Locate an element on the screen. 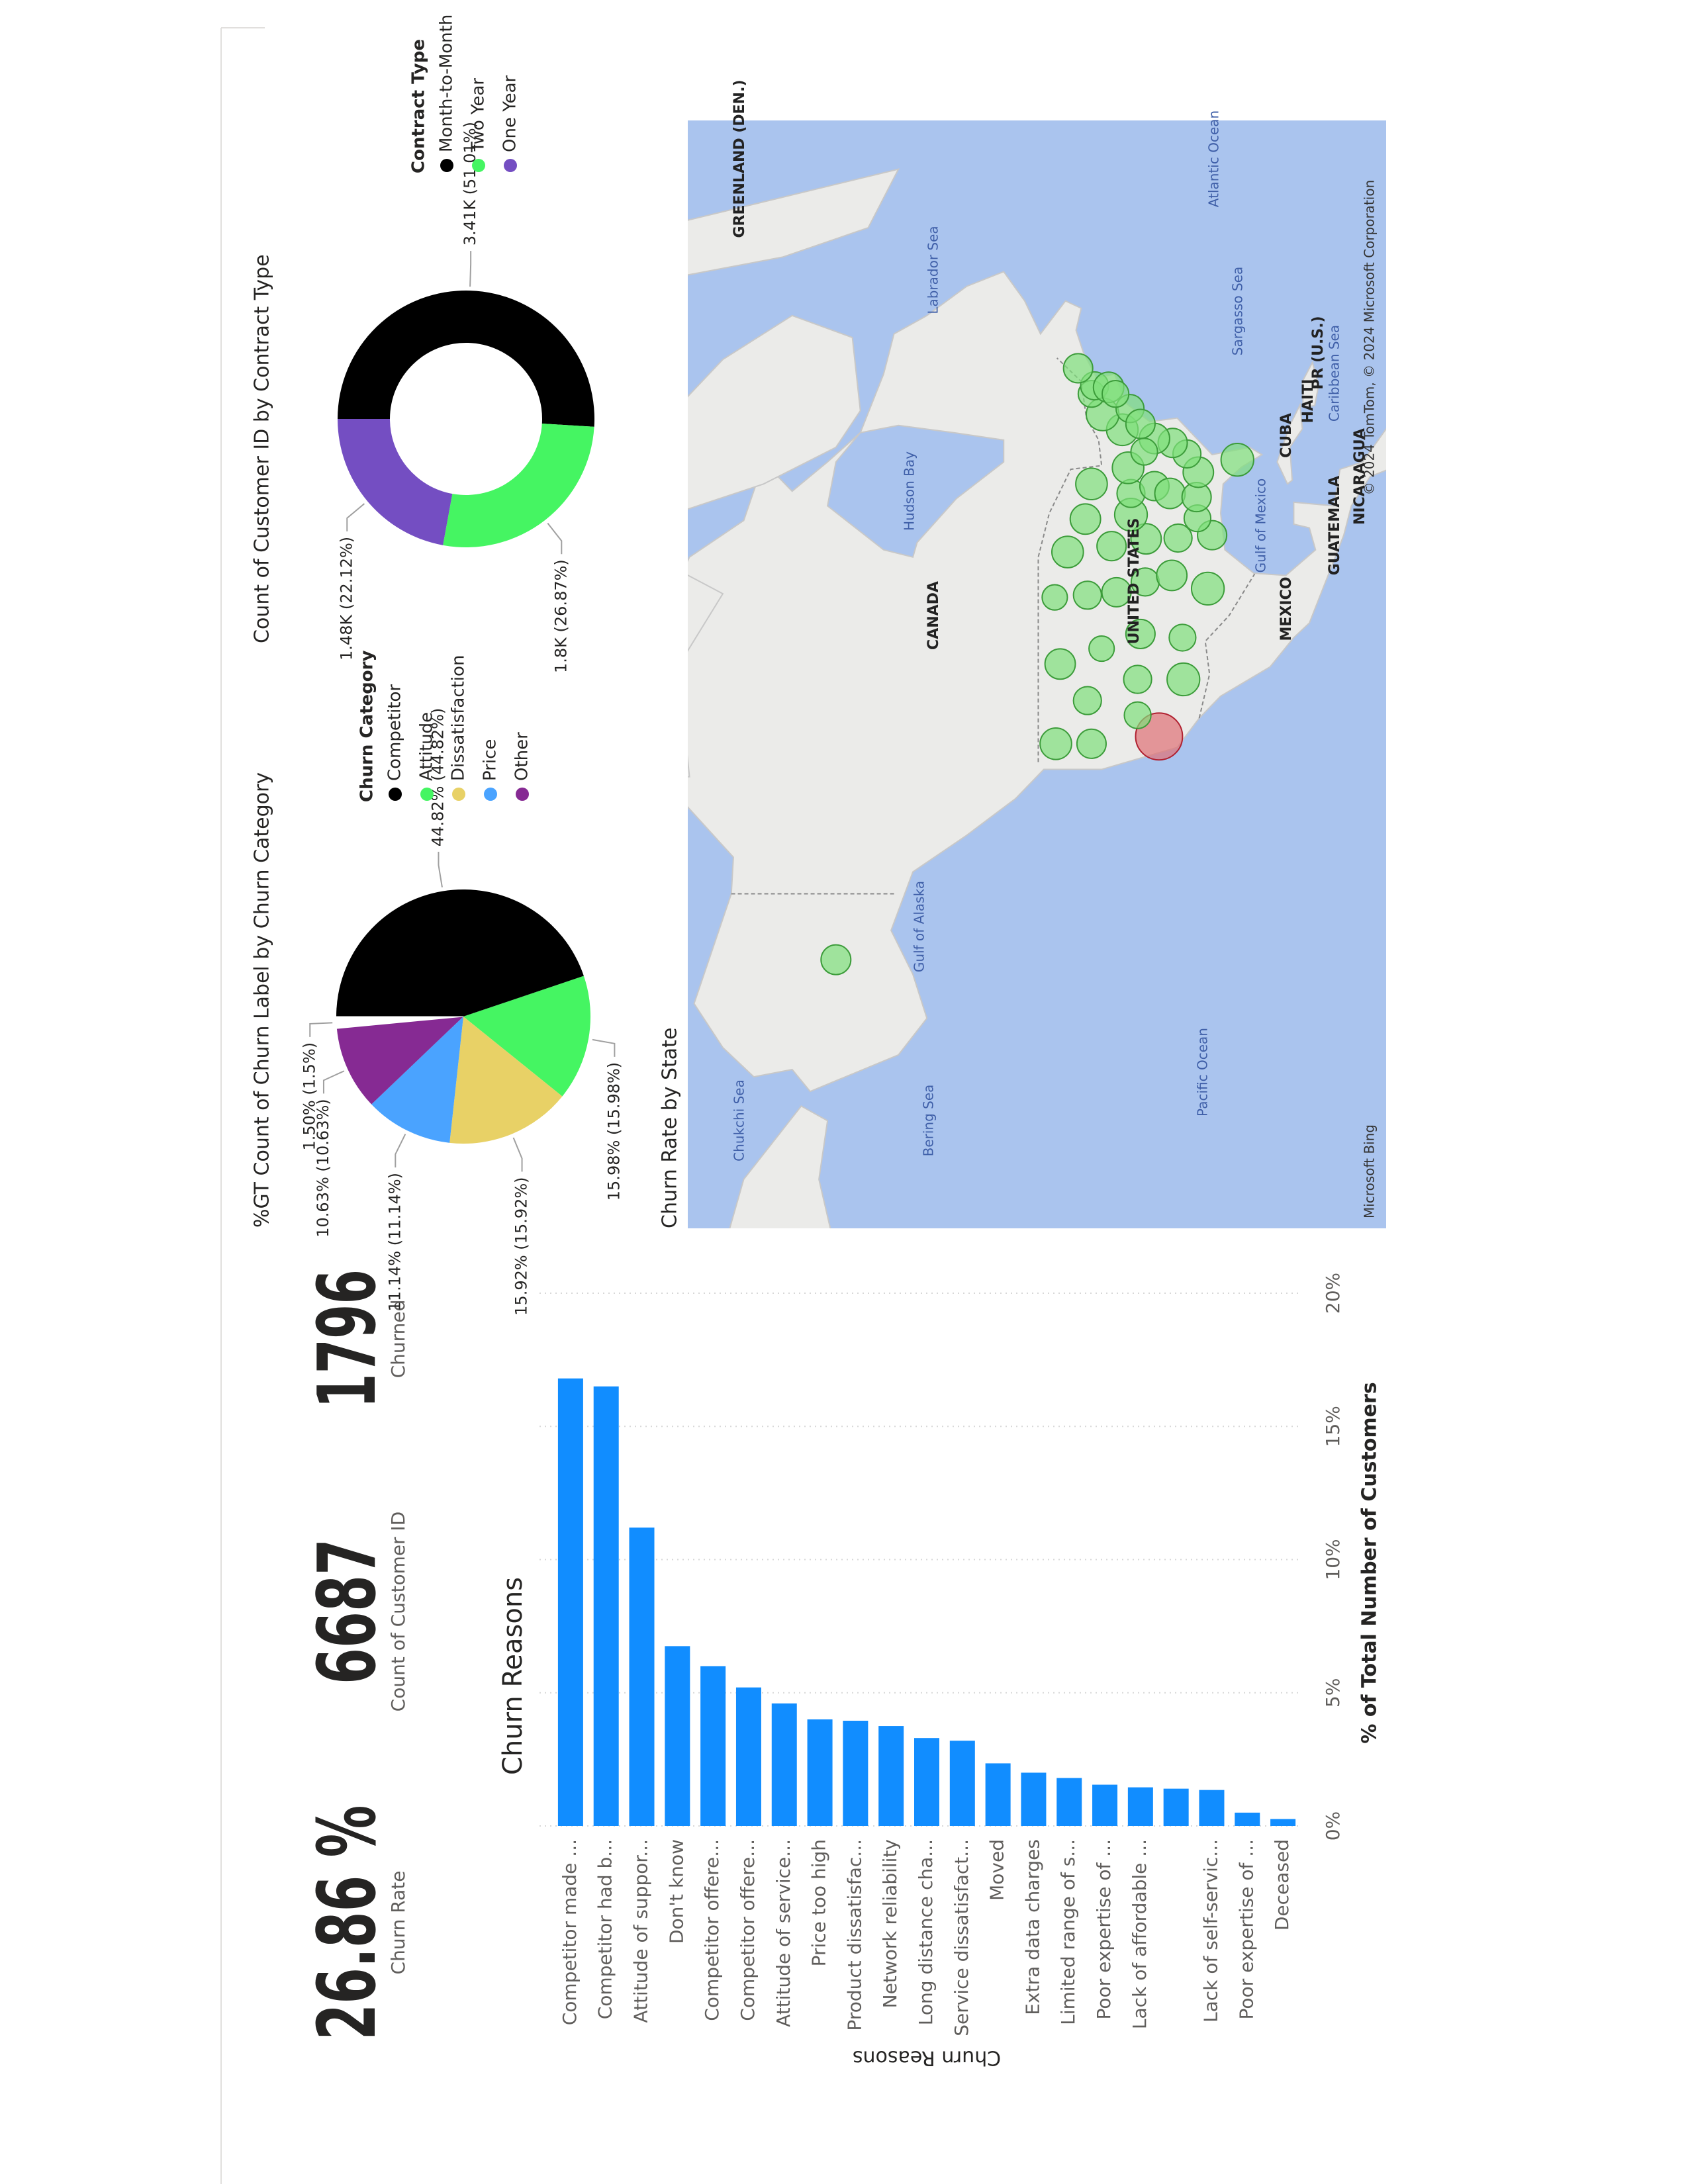  x-tick-label: 15% is located at coordinates (1333, 1427).